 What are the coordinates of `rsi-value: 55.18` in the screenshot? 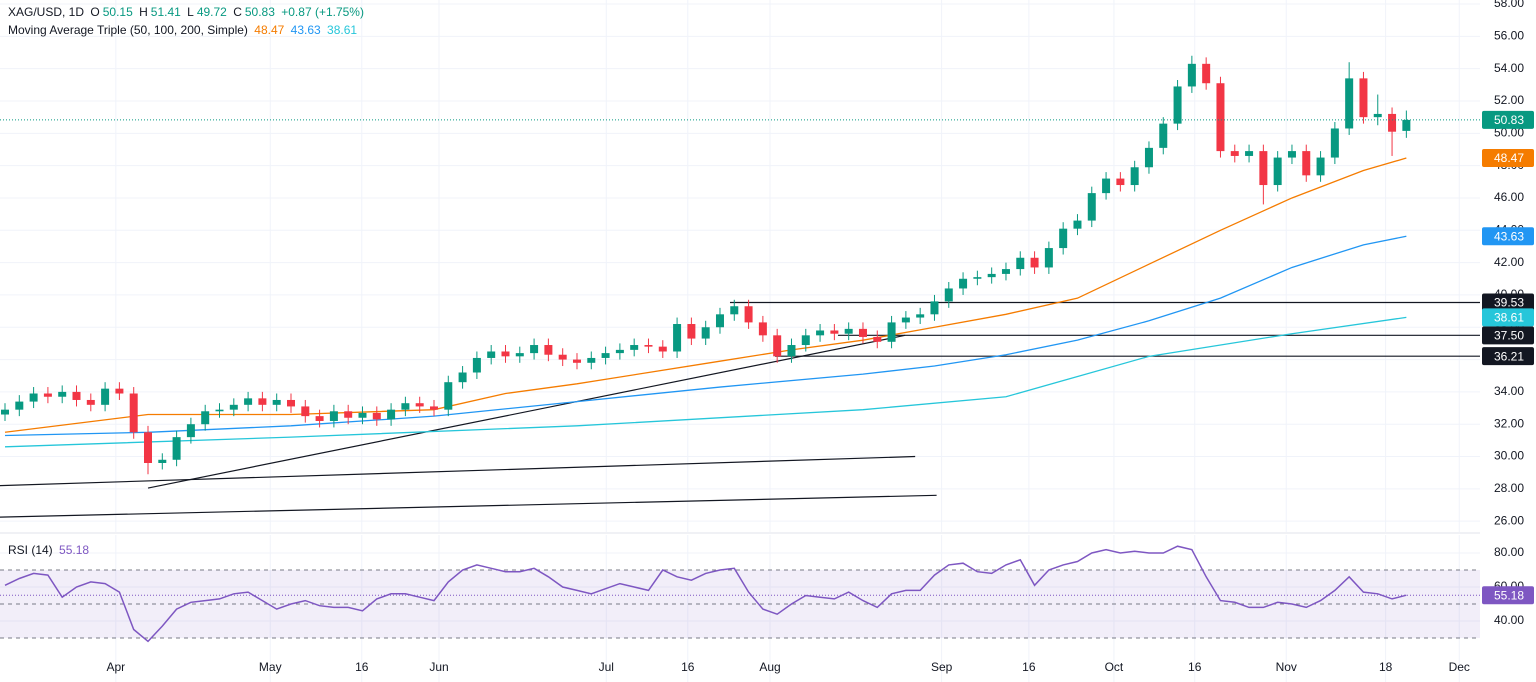 It's located at (74, 550).